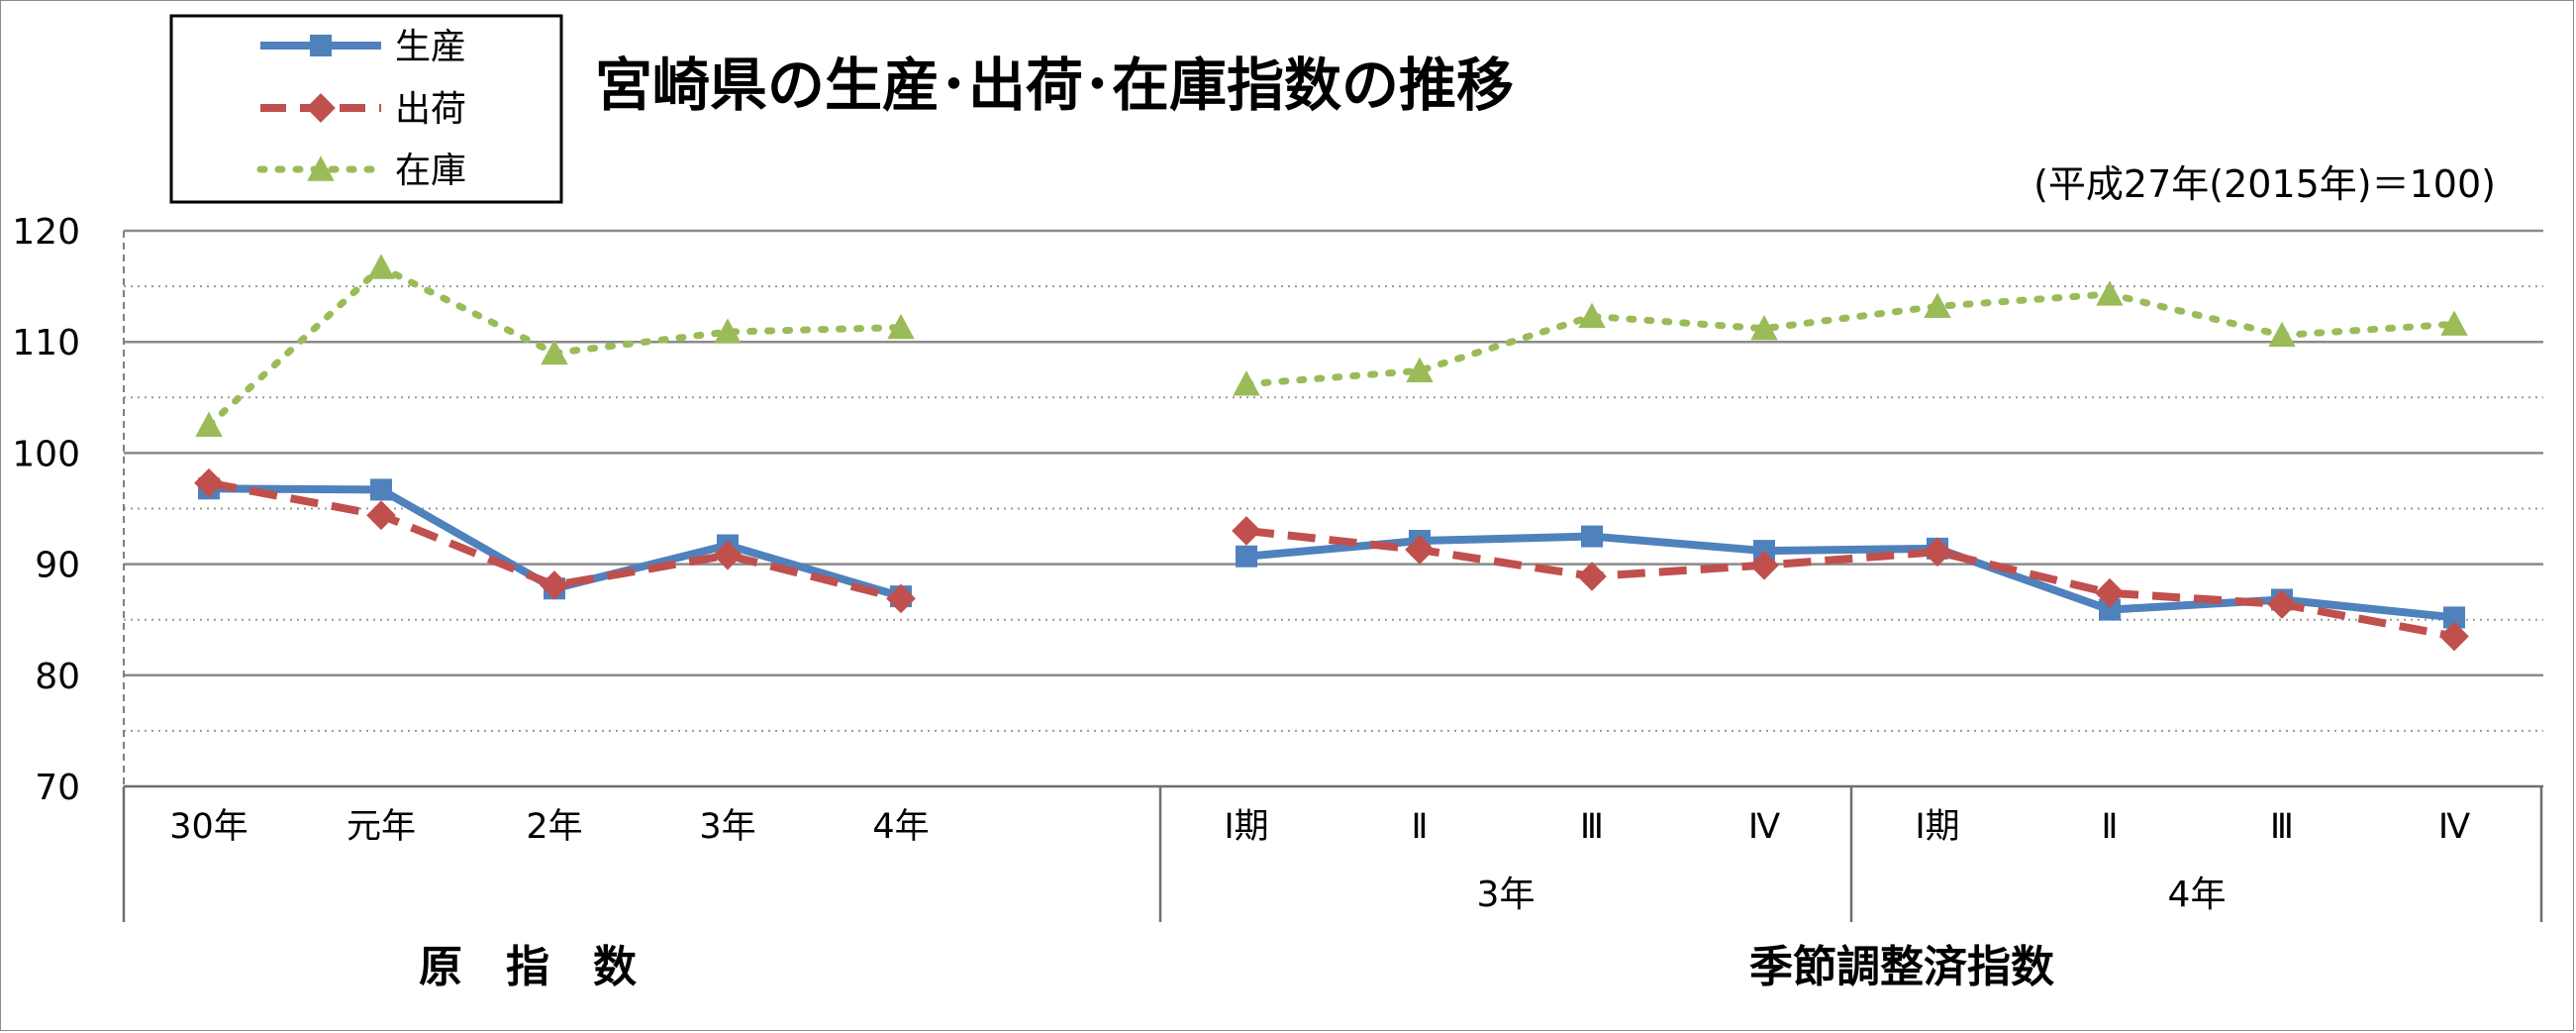 The width and height of the screenshot is (2576, 1033). Describe the element at coordinates (46, 232) in the screenshot. I see `y-tick-label: 120` at that location.